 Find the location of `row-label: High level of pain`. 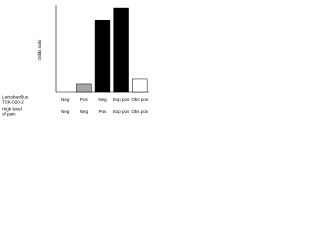

row-label: High level of pain is located at coordinates (12, 112).